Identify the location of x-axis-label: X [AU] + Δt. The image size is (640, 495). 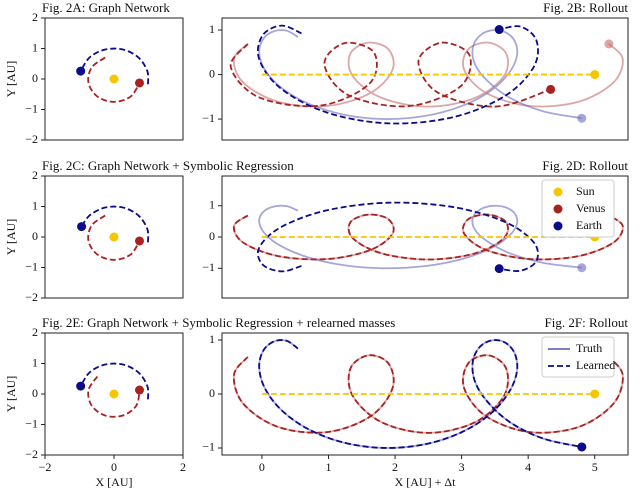
(425, 482).